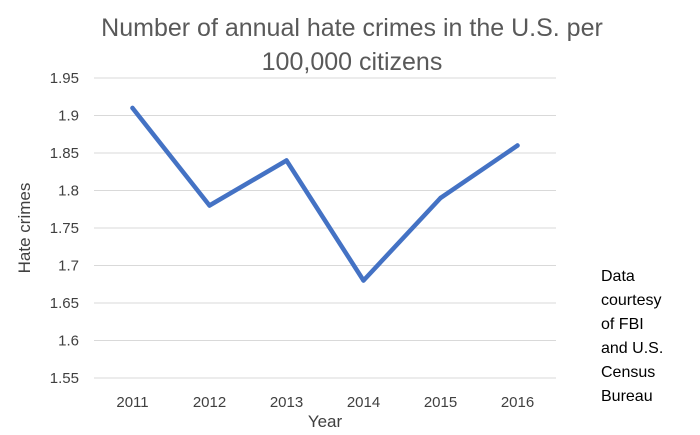 The image size is (700, 435). What do you see at coordinates (631, 300) in the screenshot?
I see `note-line-2: courtesy` at bounding box center [631, 300].